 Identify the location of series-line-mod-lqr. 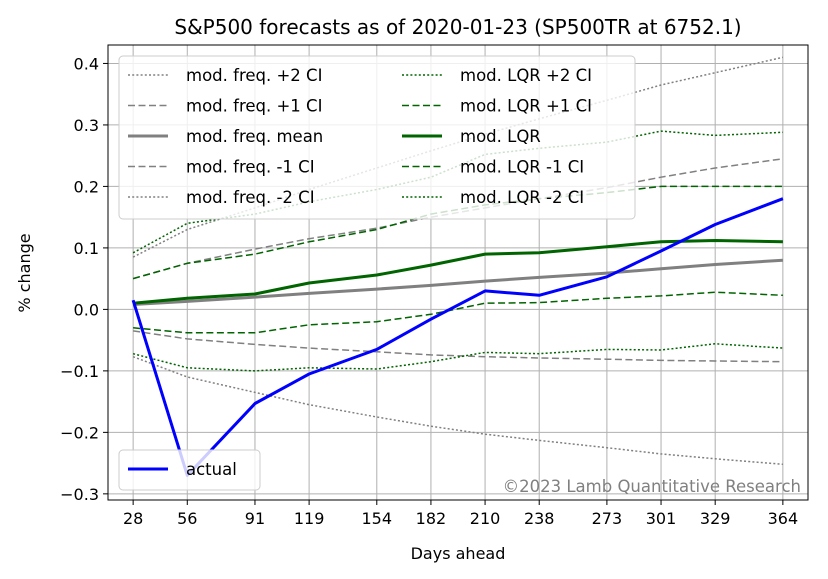
(457, 272).